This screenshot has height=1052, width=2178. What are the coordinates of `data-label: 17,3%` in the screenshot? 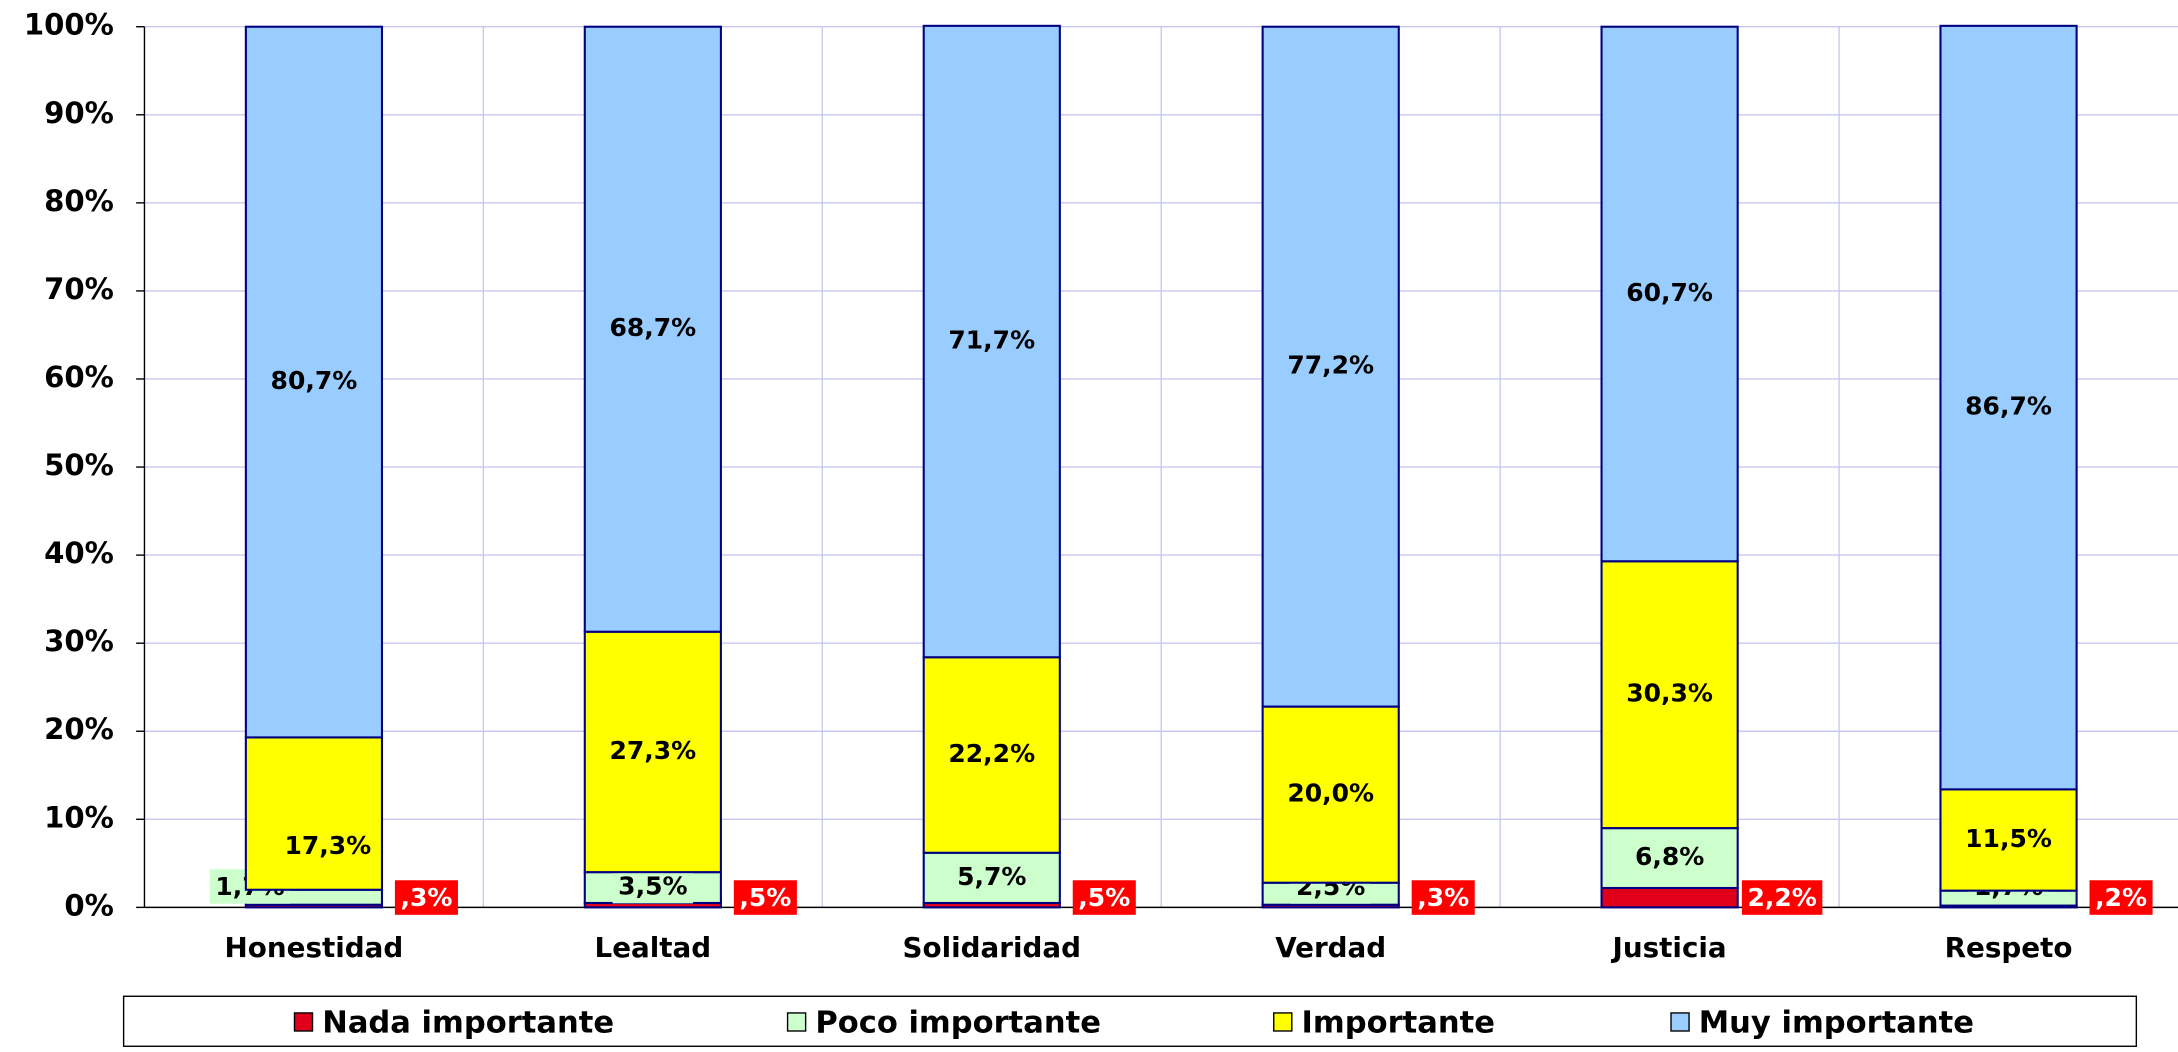 It's located at (327, 845).